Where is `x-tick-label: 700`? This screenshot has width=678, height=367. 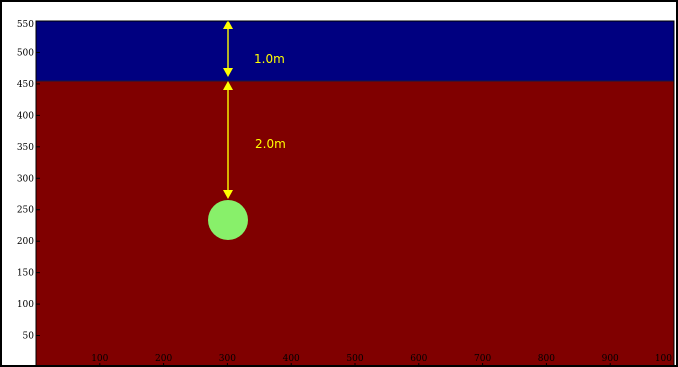
x-tick-label: 700 is located at coordinates (482, 359).